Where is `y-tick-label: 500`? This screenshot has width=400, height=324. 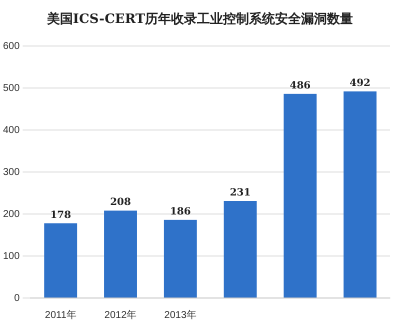 y-tick-label: 500 is located at coordinates (11, 88).